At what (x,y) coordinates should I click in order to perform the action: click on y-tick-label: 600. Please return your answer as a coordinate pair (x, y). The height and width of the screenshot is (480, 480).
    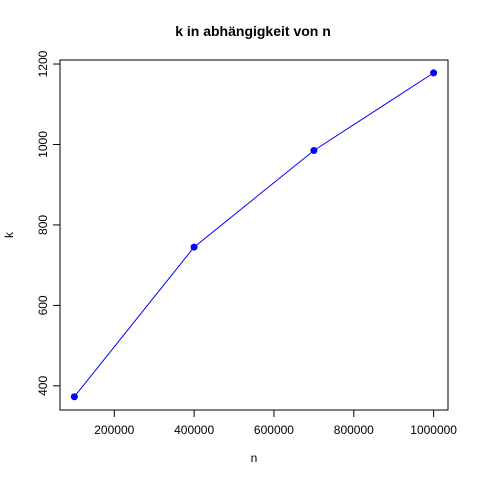
    Looking at the image, I should click on (43, 305).